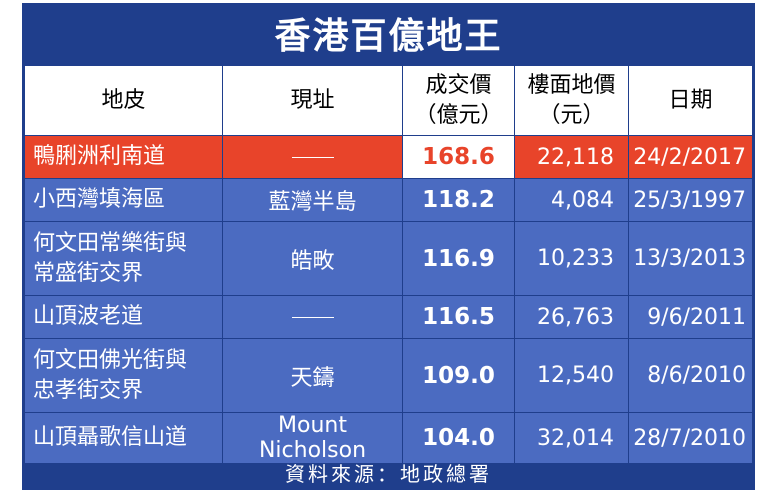  What do you see at coordinates (690, 375) in the screenshot?
I see `cell-date: 8/6/2010` at bounding box center [690, 375].